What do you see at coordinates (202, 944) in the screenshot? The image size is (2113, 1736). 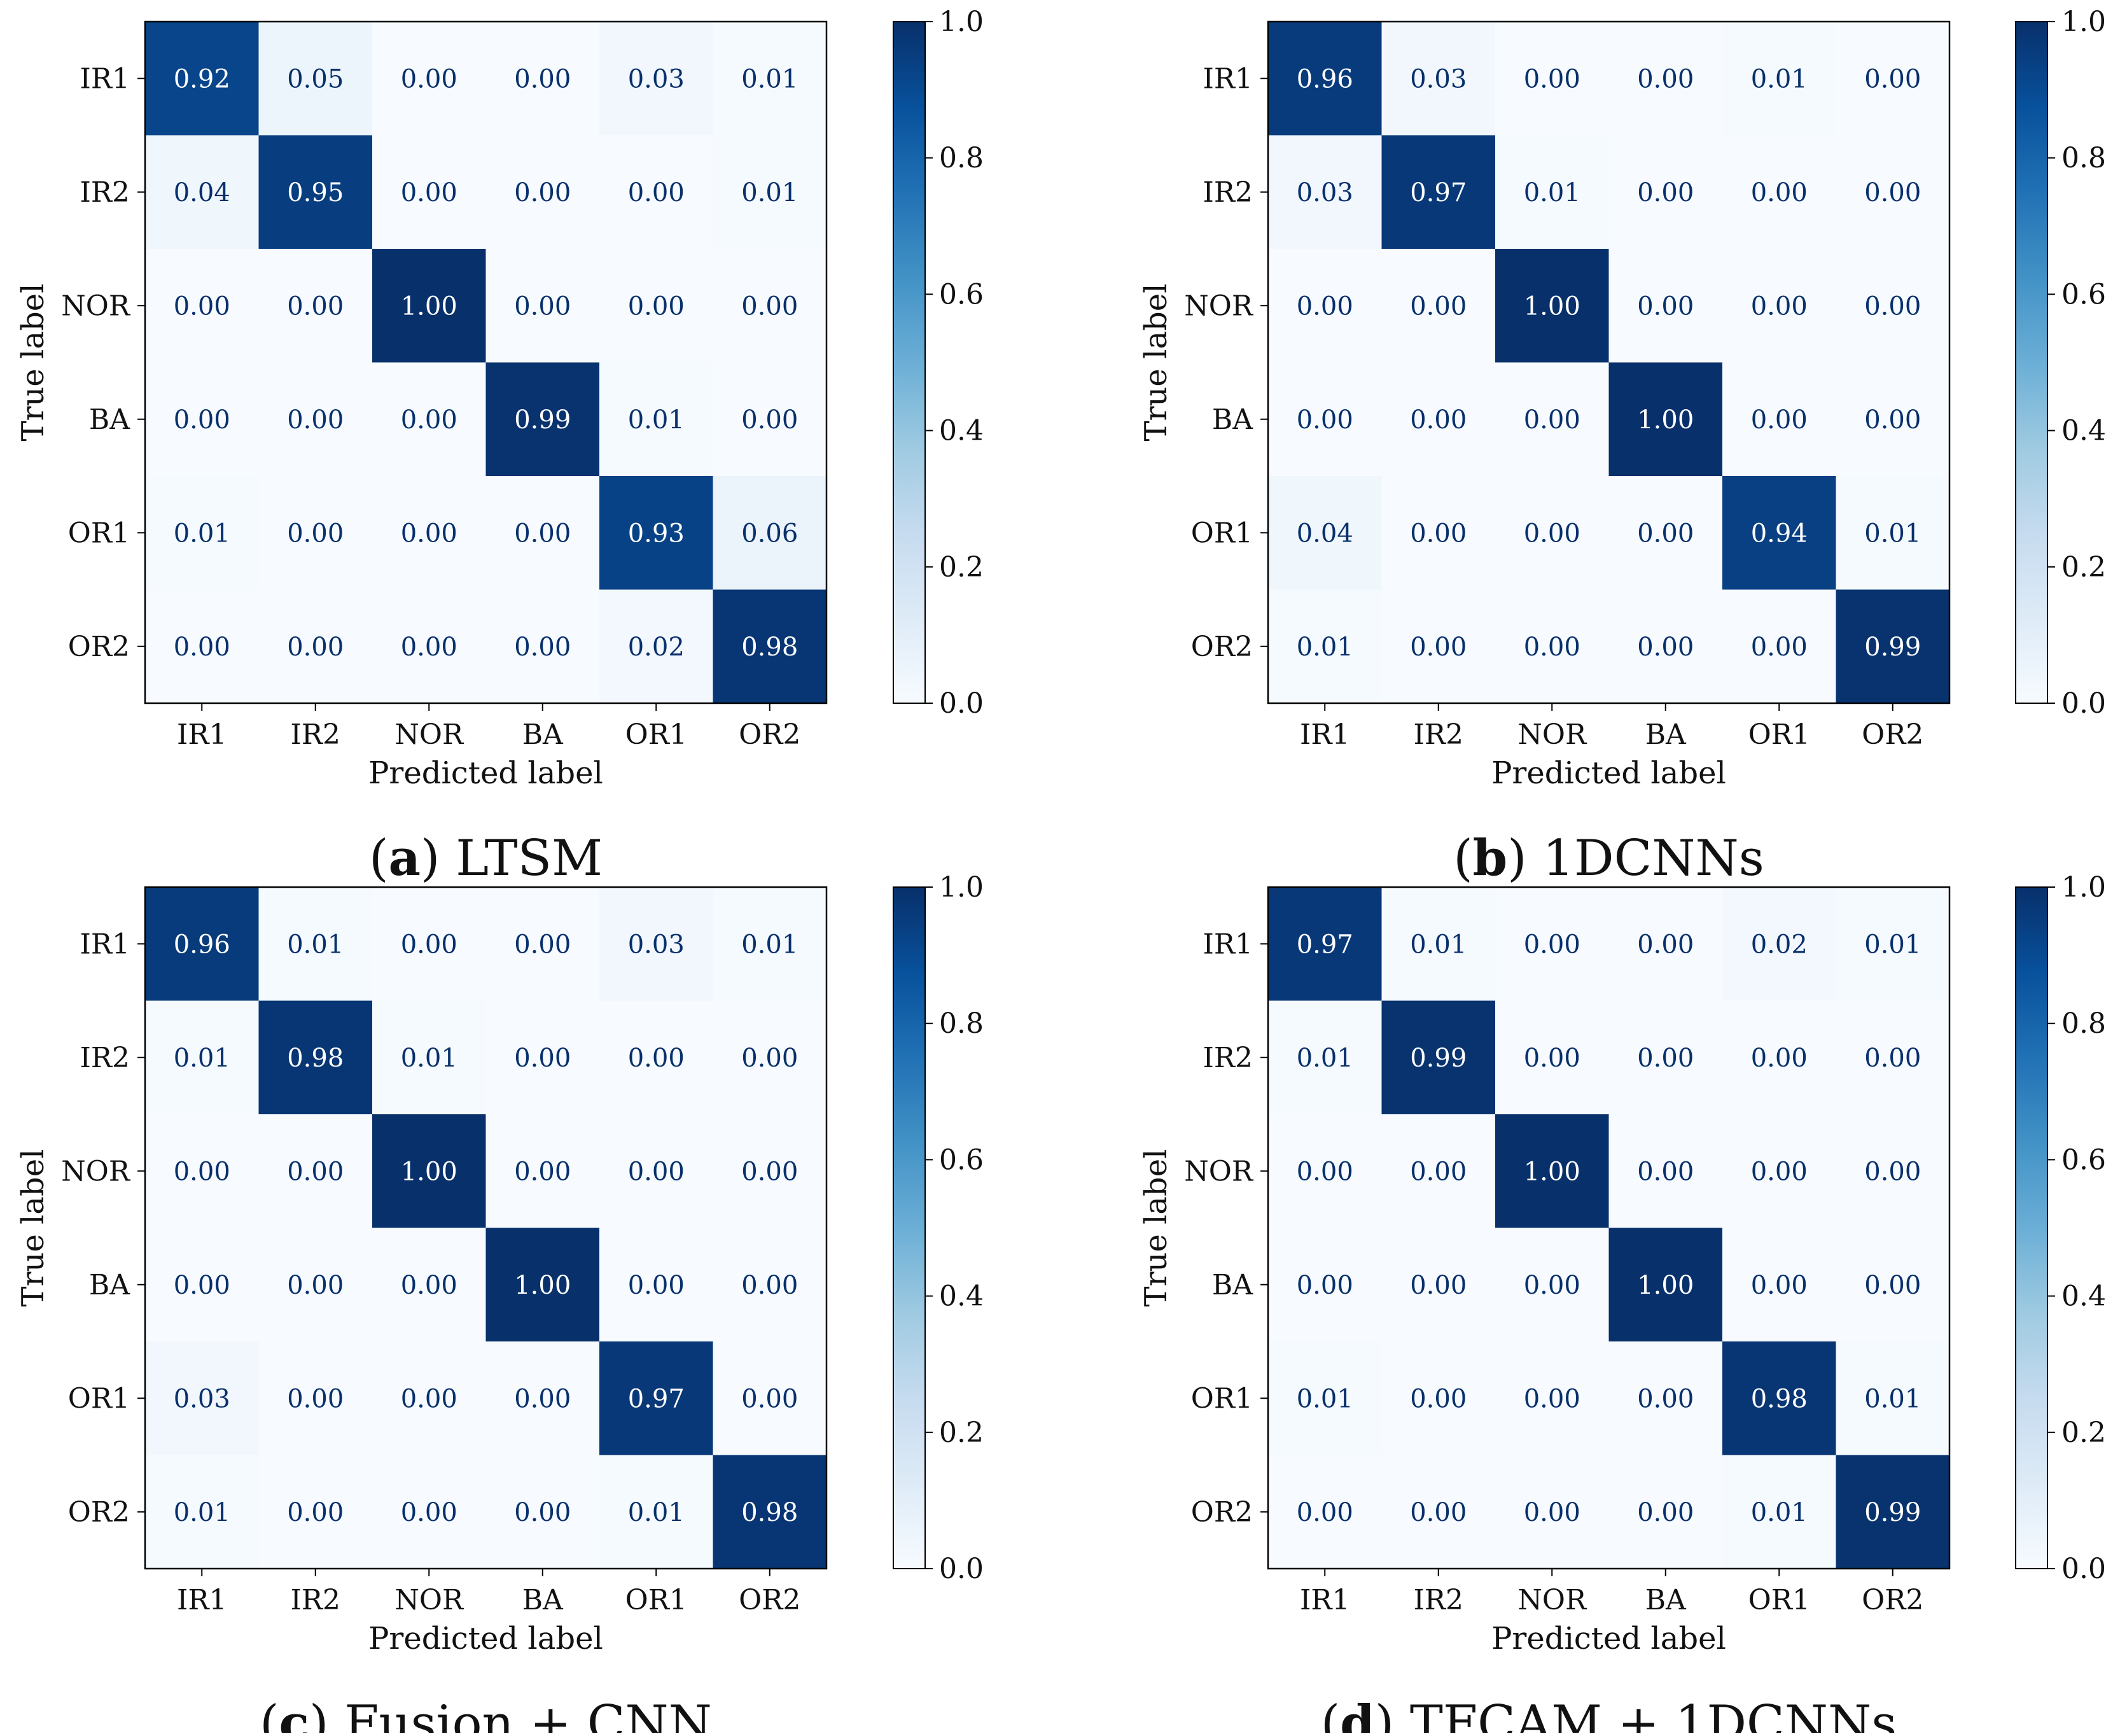 I see `cell-value-label: 0.96` at bounding box center [202, 944].